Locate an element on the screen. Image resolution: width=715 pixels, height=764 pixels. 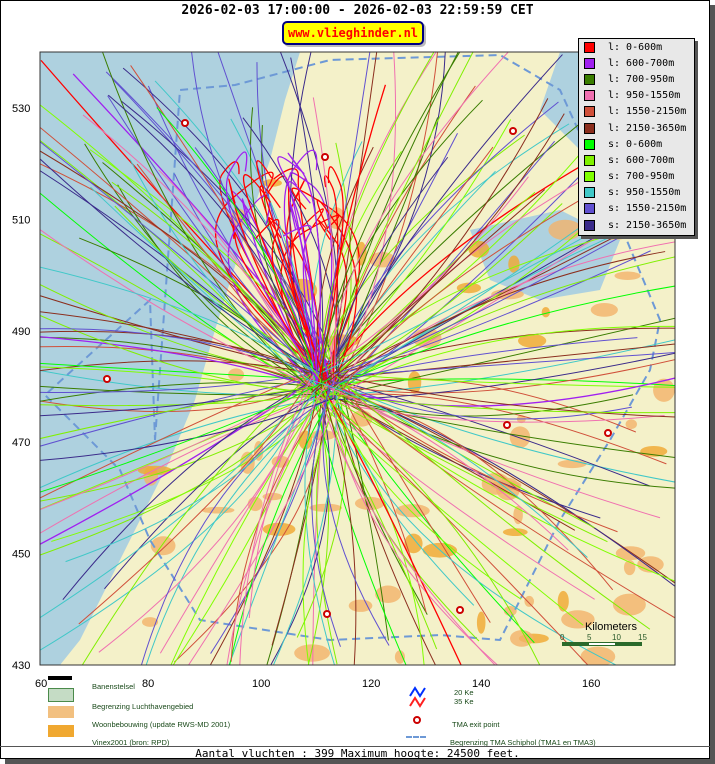
legend-item: l: 700-950m is located at coordinates (636, 79).